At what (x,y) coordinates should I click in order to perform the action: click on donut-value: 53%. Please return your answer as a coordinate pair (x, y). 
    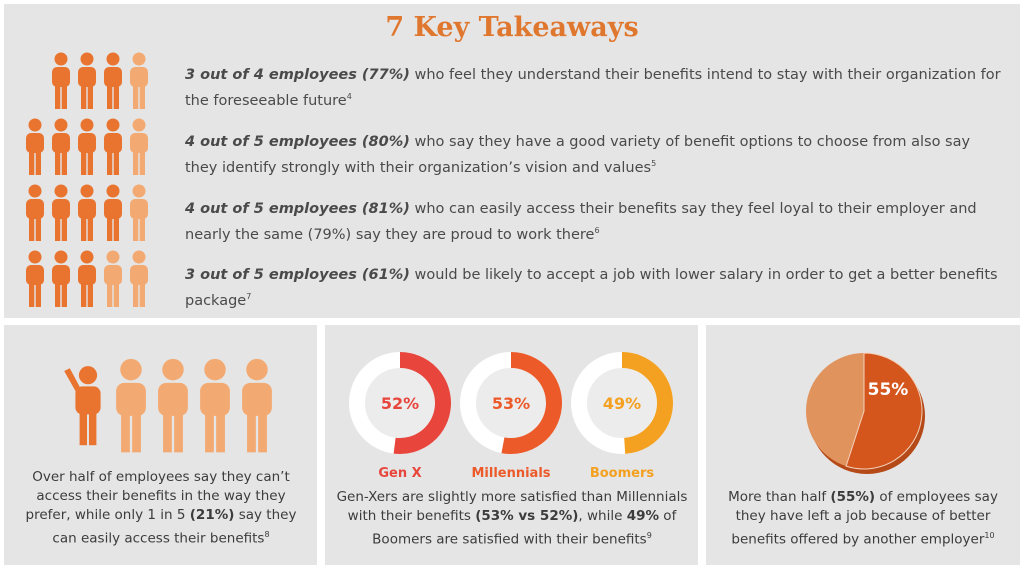
    Looking at the image, I should click on (511, 403).